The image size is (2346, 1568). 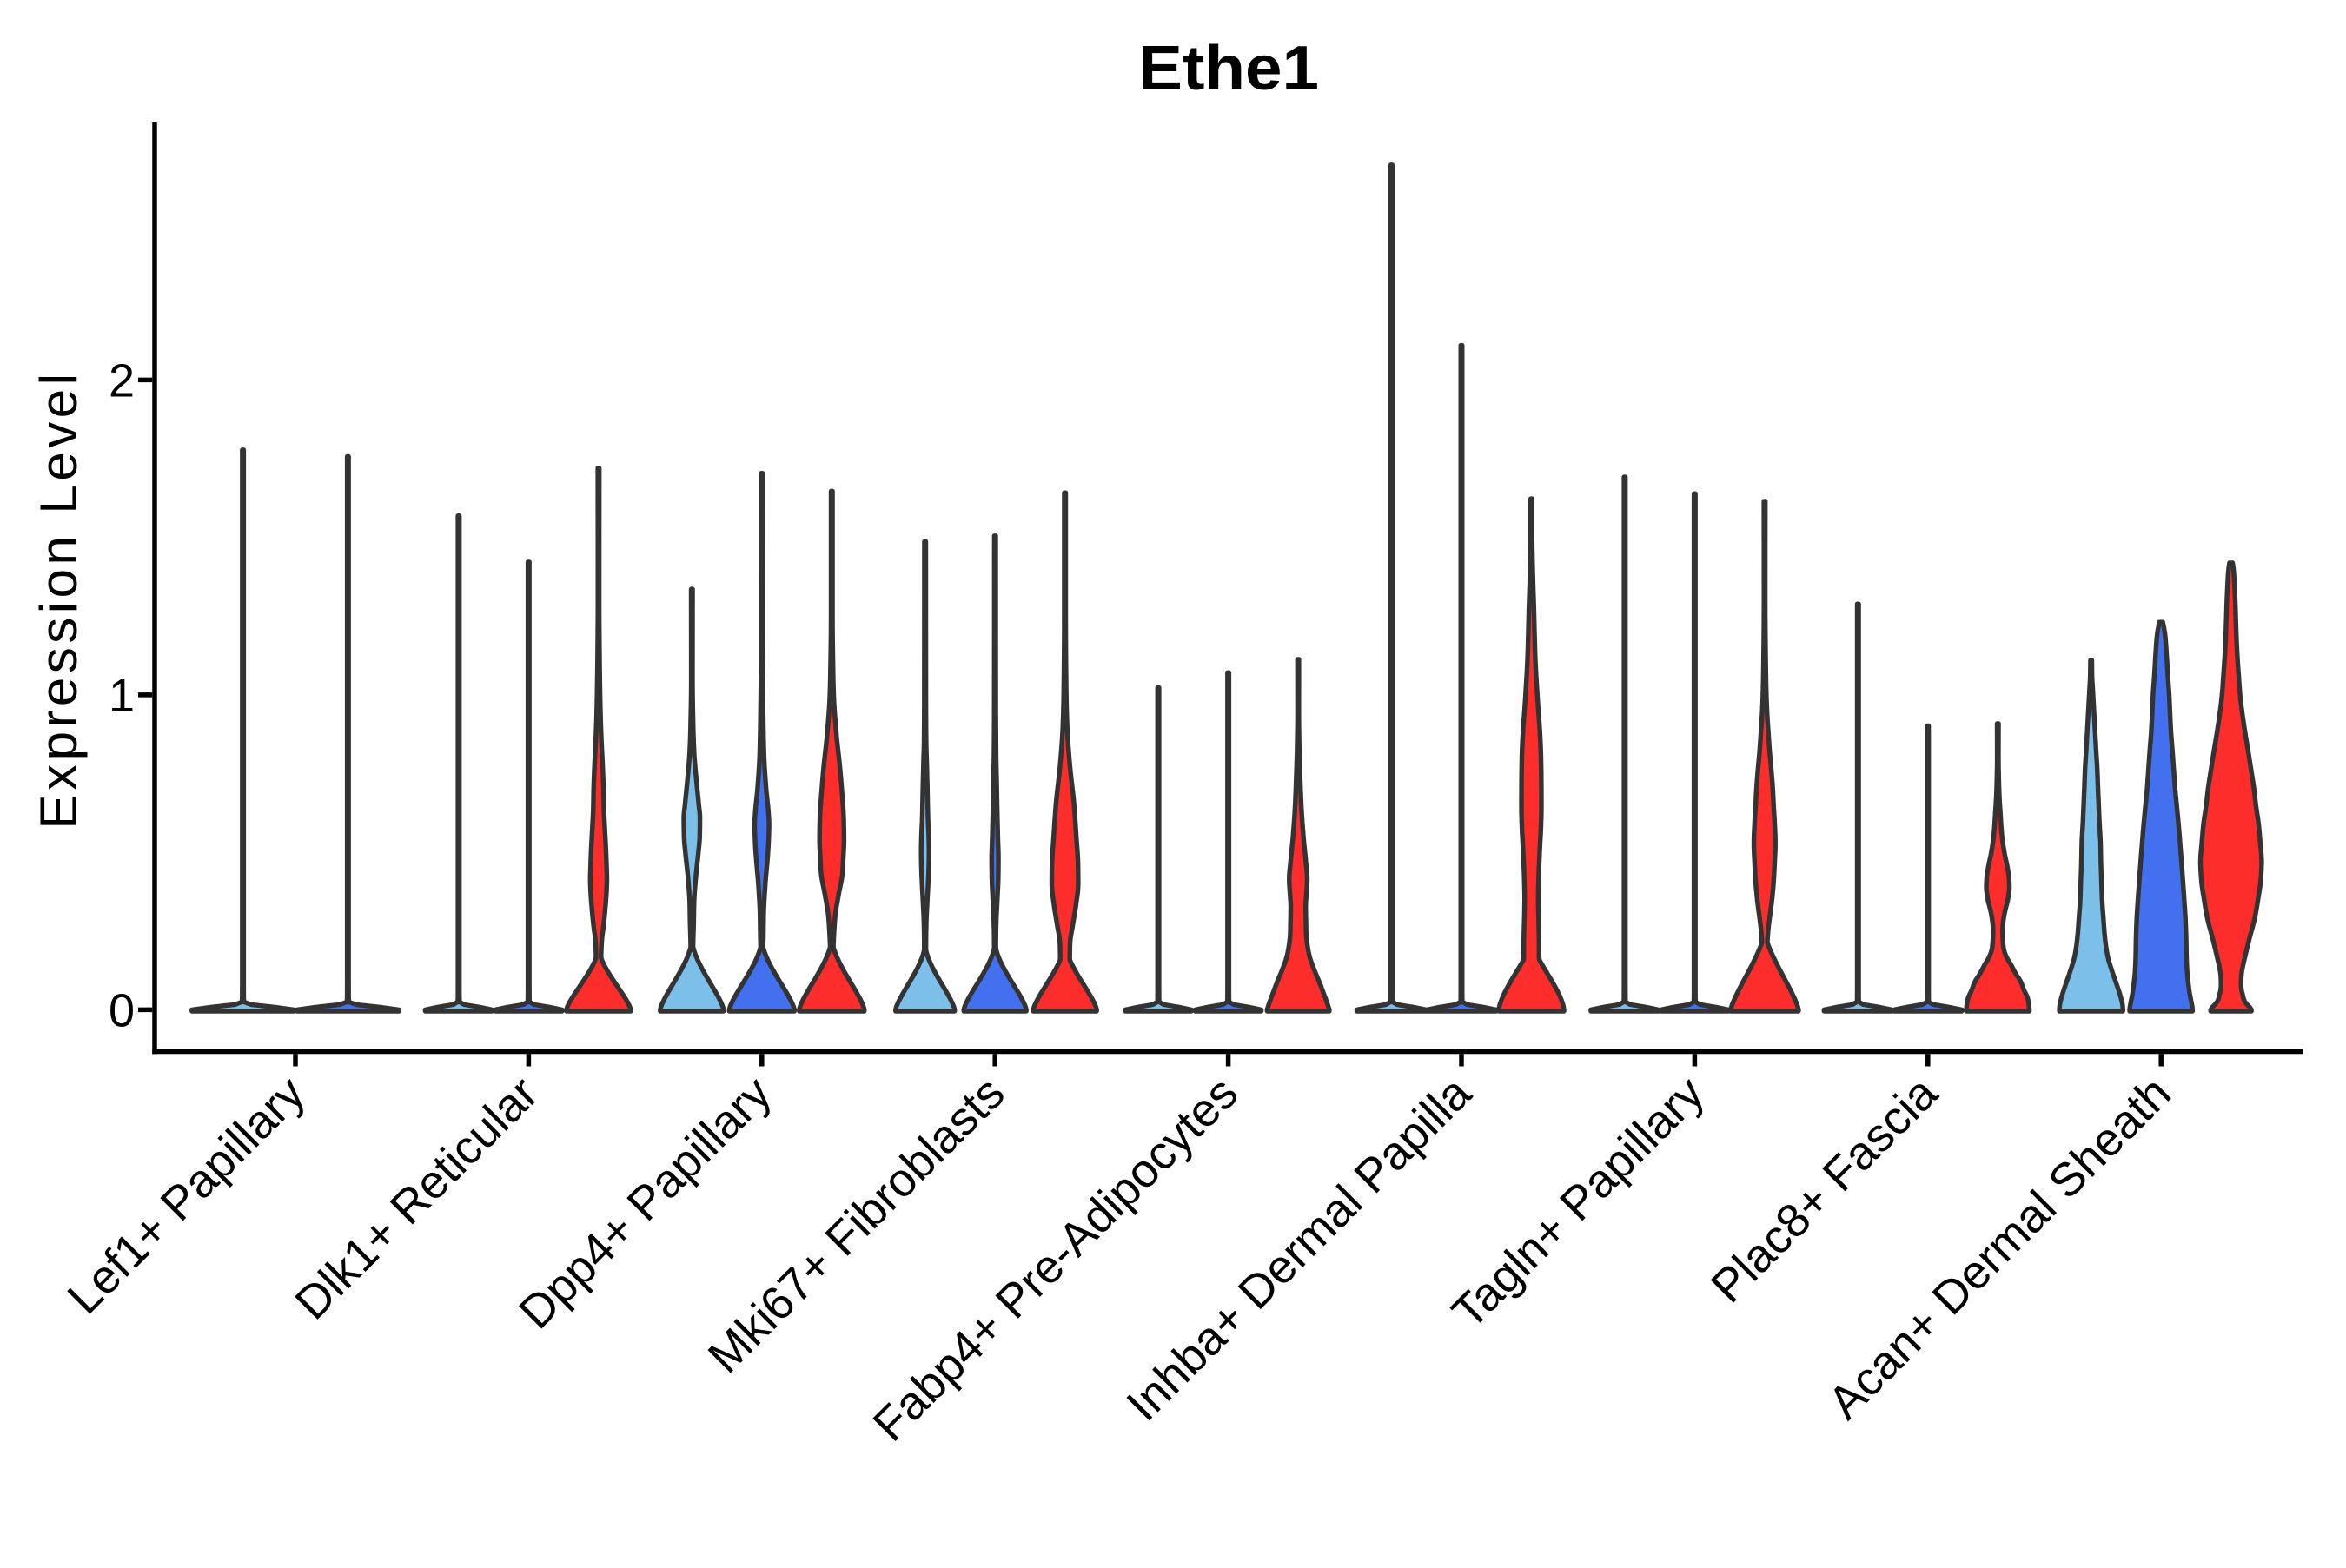 What do you see at coordinates (122, 380) in the screenshot?
I see `svg-text: 2` at bounding box center [122, 380].